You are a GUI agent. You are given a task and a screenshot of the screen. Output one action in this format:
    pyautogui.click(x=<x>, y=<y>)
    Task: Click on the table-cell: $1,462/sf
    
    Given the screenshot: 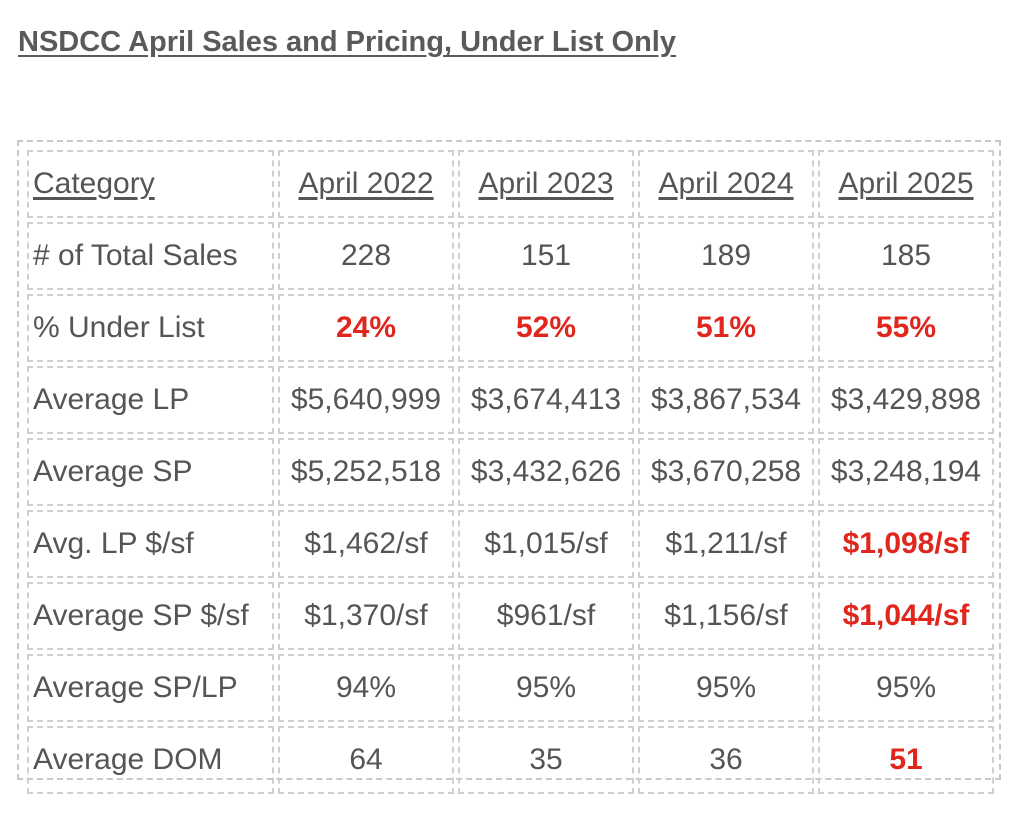 What is the action you would take?
    pyautogui.click(x=366, y=544)
    